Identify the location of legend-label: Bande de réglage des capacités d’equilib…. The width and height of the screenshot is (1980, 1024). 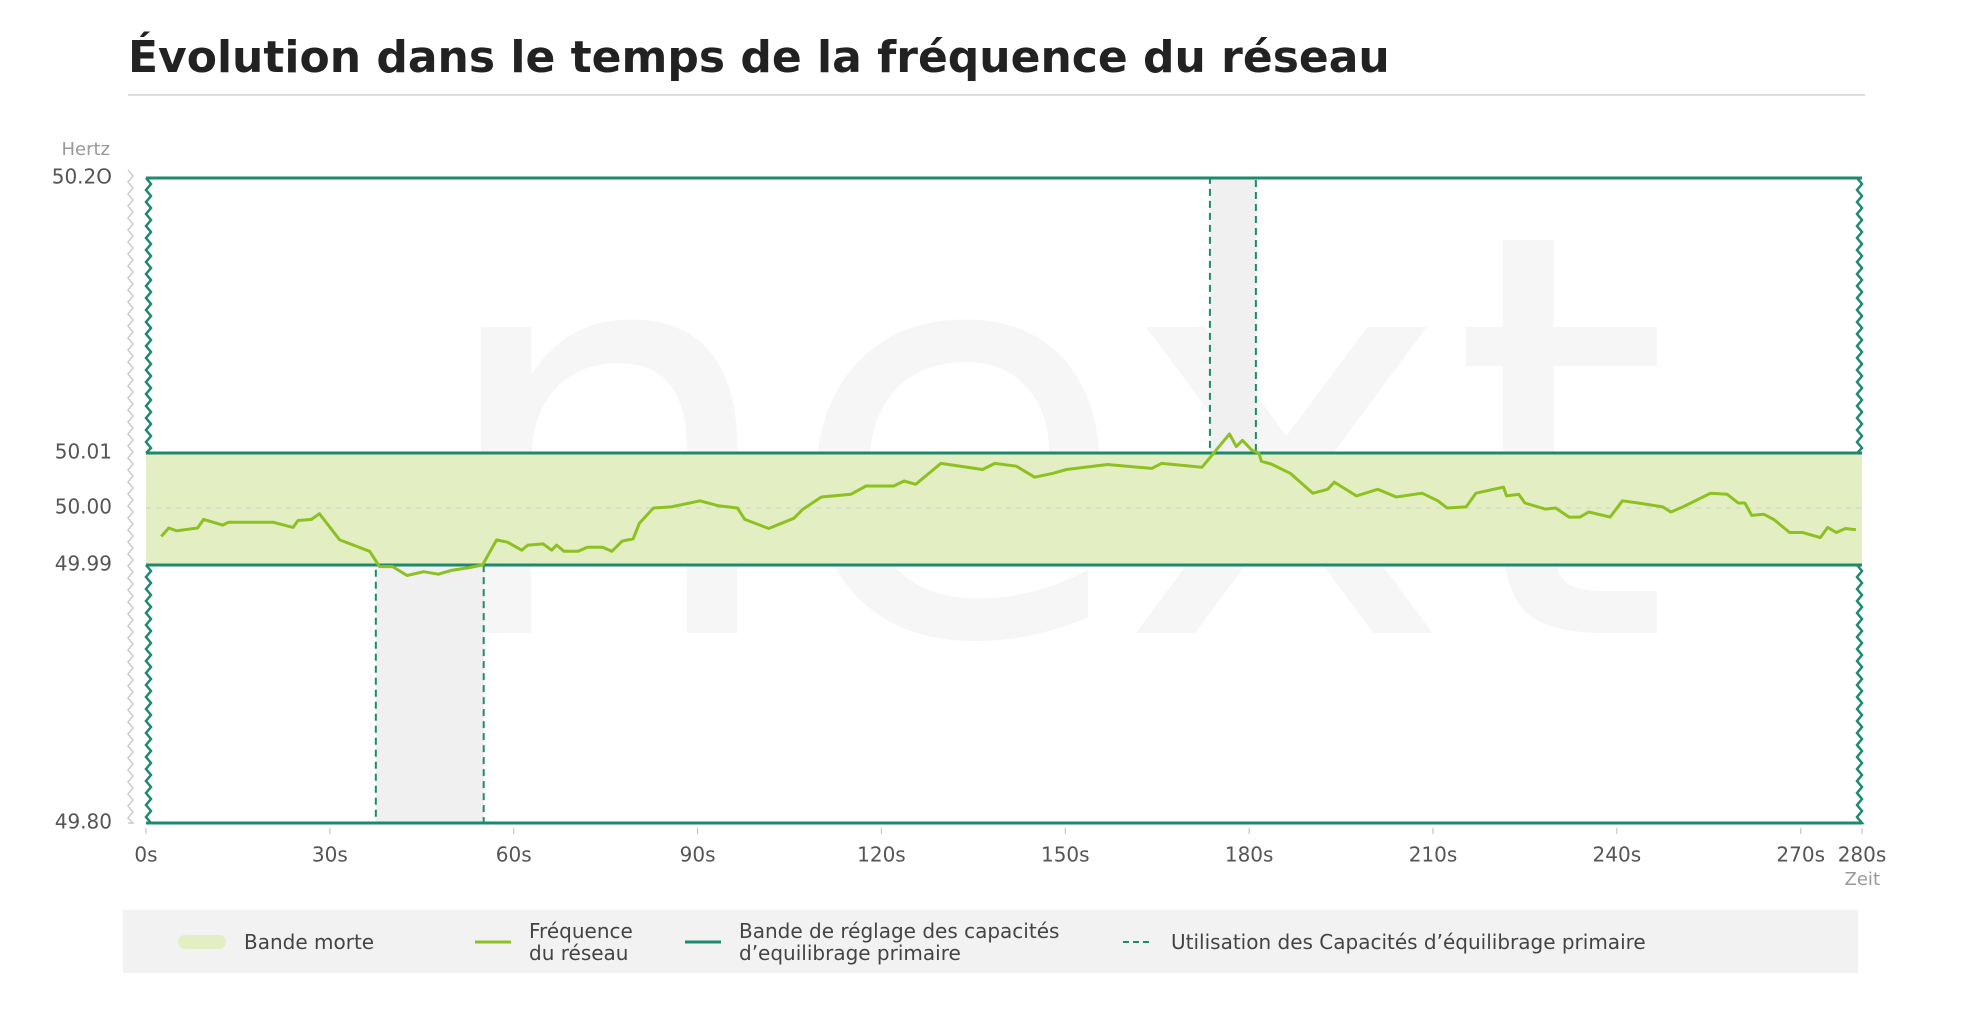
(899, 941).